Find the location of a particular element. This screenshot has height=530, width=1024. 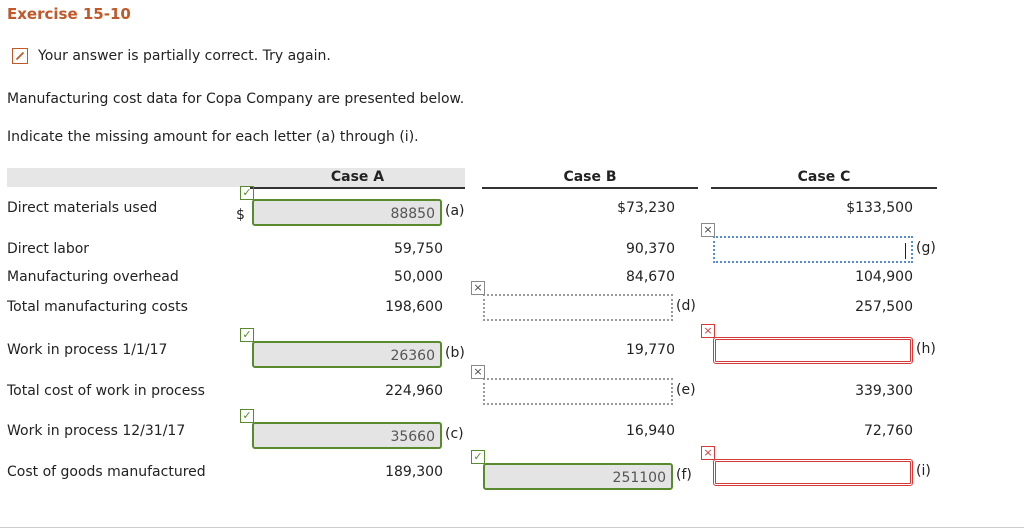

answer-letter: (f) is located at coordinates (684, 475).